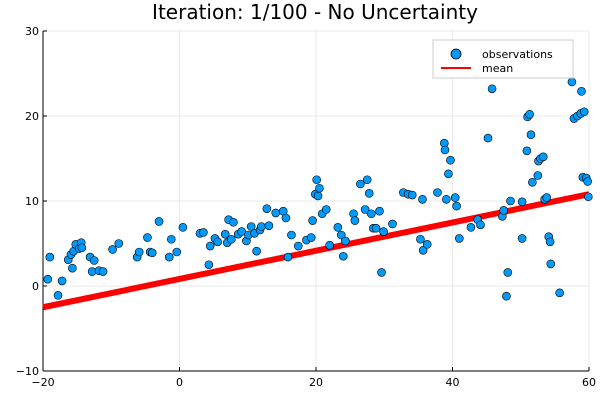 The width and height of the screenshot is (600, 400). Describe the element at coordinates (315, 12) in the screenshot. I see `chart-title: Iteration: 1/100 - No Uncertainty` at that location.